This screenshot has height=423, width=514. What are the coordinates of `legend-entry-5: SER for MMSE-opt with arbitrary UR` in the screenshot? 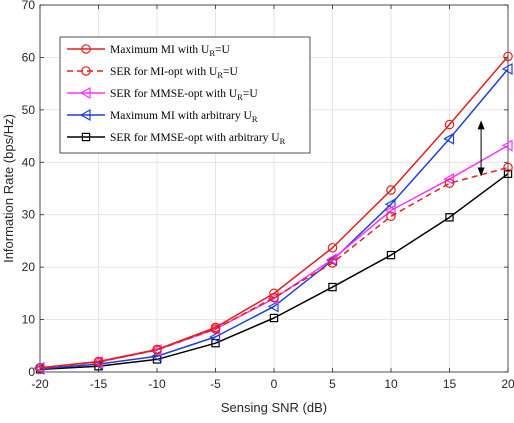 It's located at (176, 139).